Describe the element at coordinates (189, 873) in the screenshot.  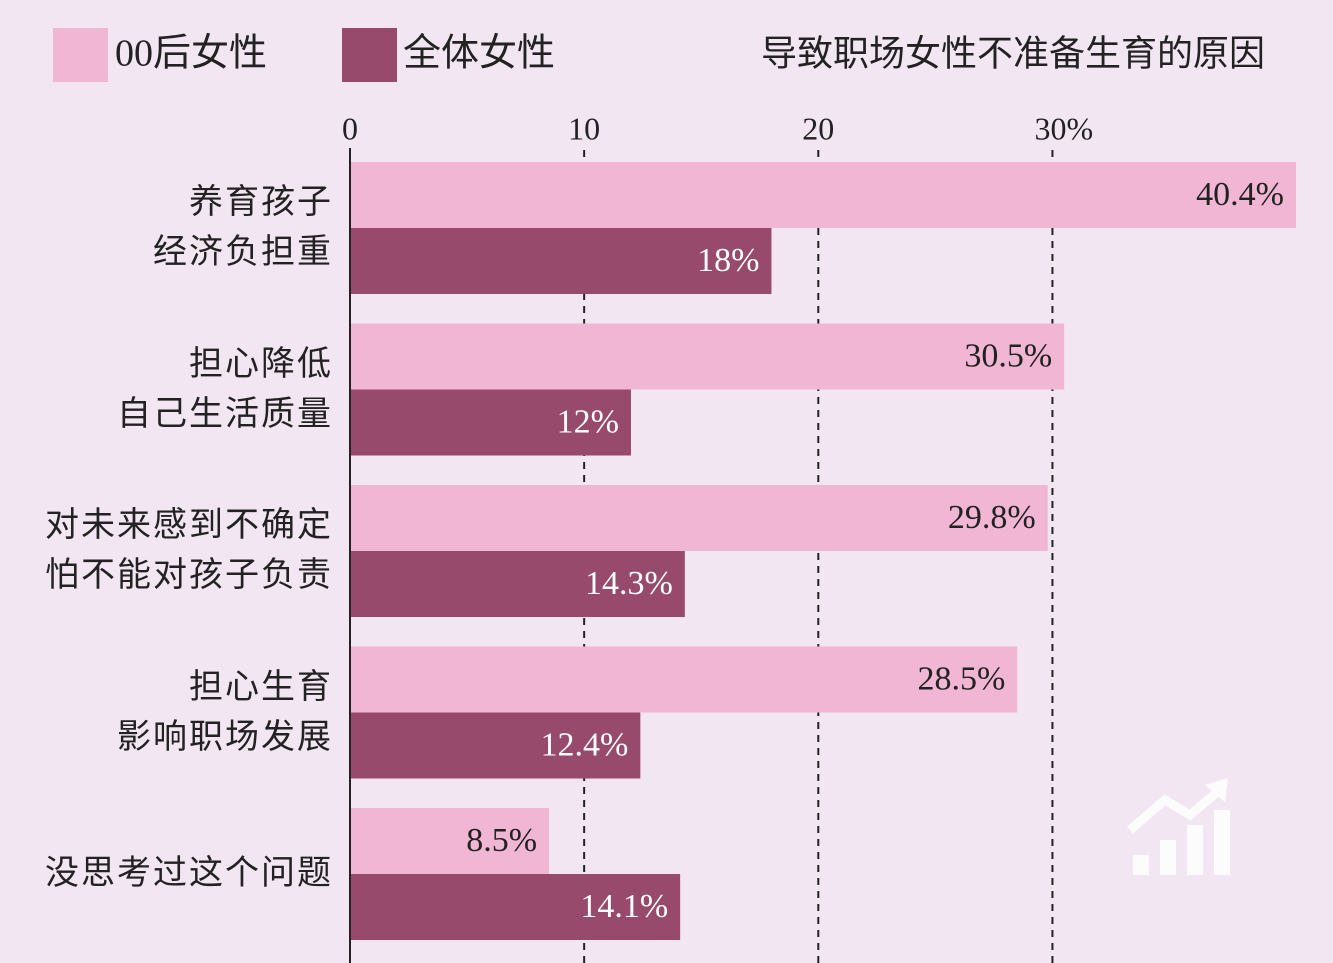
I see `y-tick-label: 没思考过这个问题` at that location.